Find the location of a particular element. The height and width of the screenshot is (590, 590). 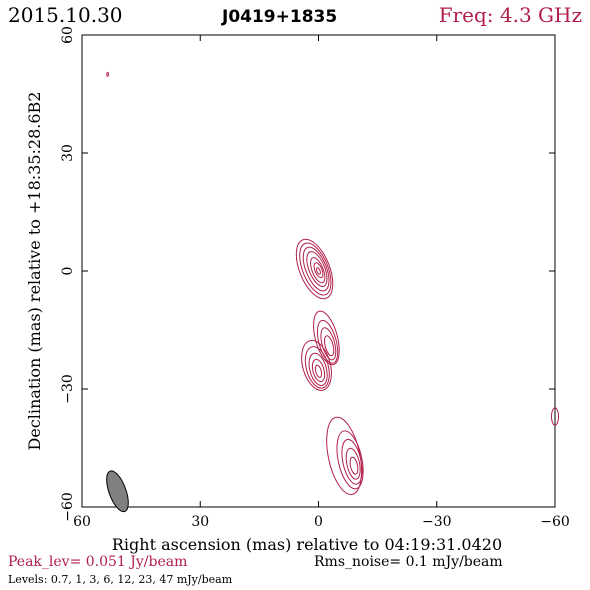

component-core is located at coordinates (314, 269).